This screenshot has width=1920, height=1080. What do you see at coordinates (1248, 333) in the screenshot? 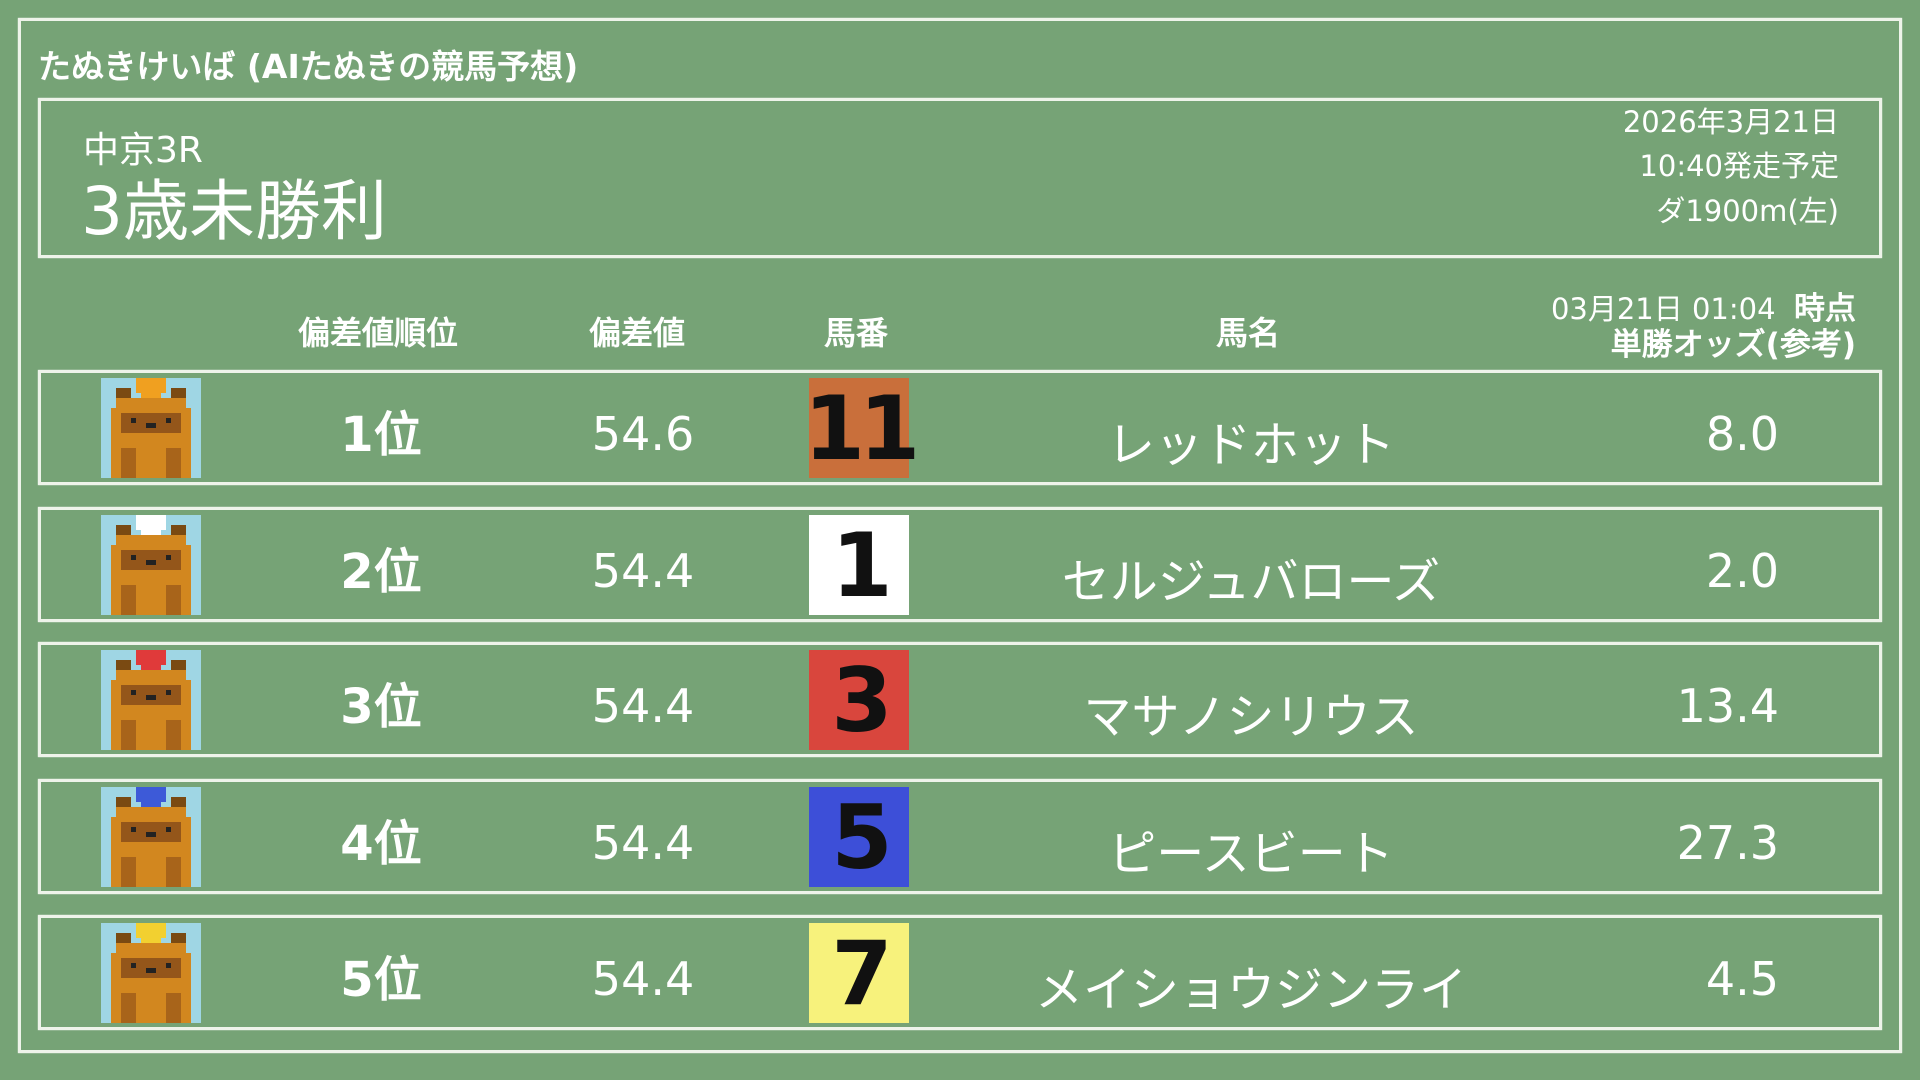
I see `header-name: 馬名` at bounding box center [1248, 333].